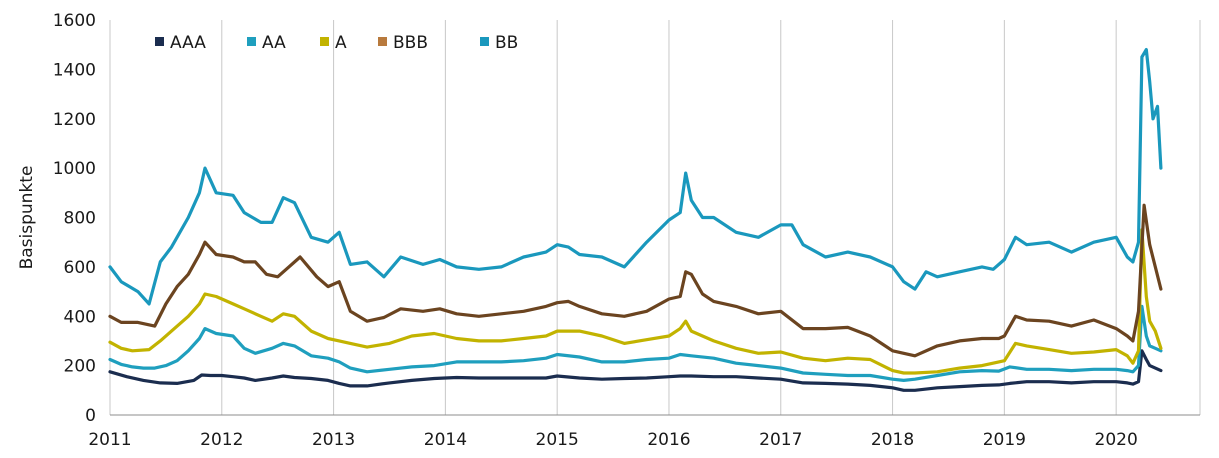 The image size is (1219, 458). I want to click on y-tick-label: 1000, so click(74, 169).